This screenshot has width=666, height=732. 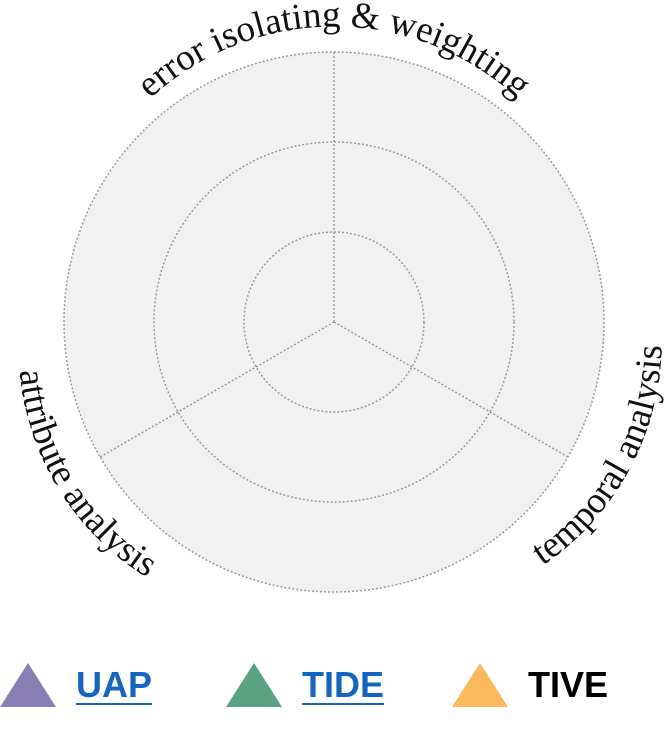 I want to click on legend-item-tide: TIDE, so click(x=305, y=685).